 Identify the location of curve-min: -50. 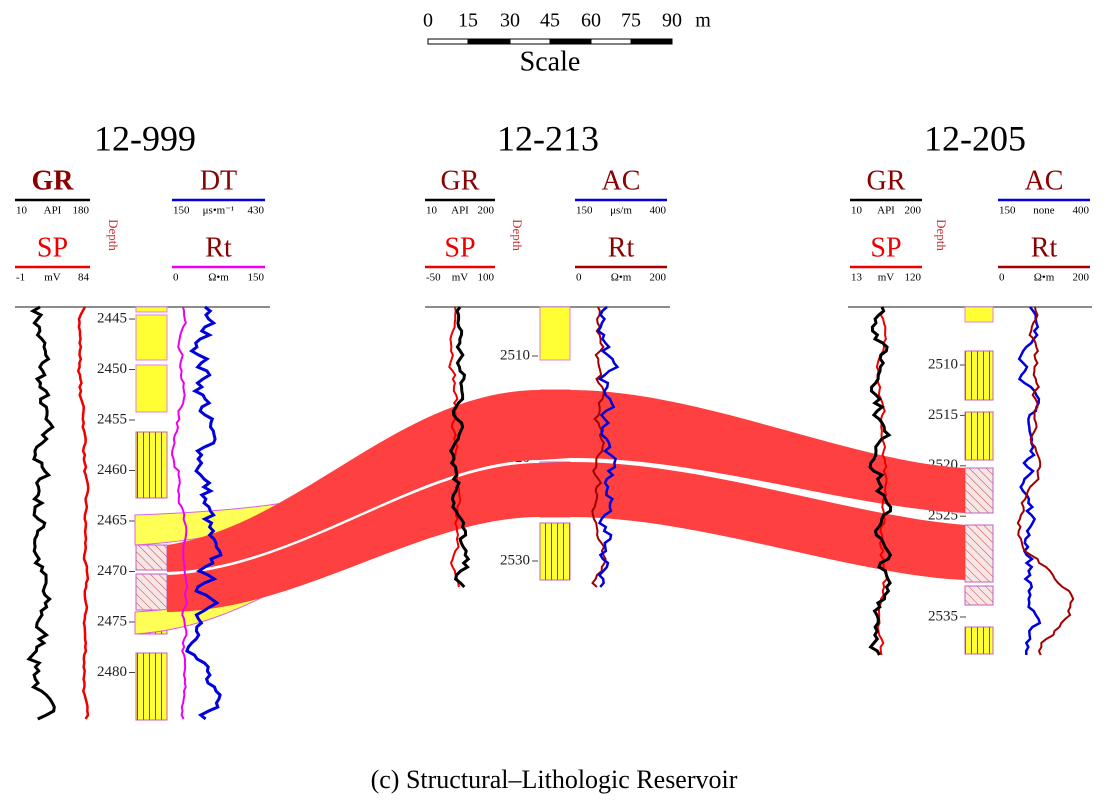
(433, 278).